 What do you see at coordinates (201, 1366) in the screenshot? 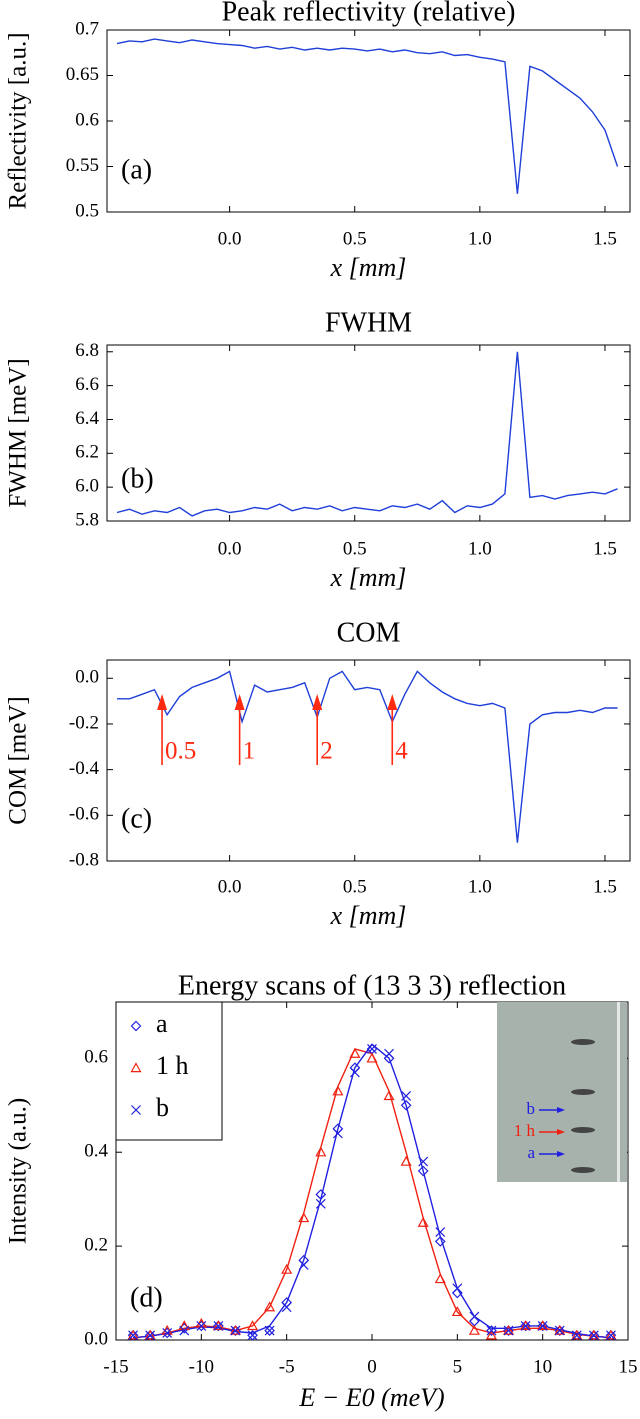
I see `x-tick-label: -10` at bounding box center [201, 1366].